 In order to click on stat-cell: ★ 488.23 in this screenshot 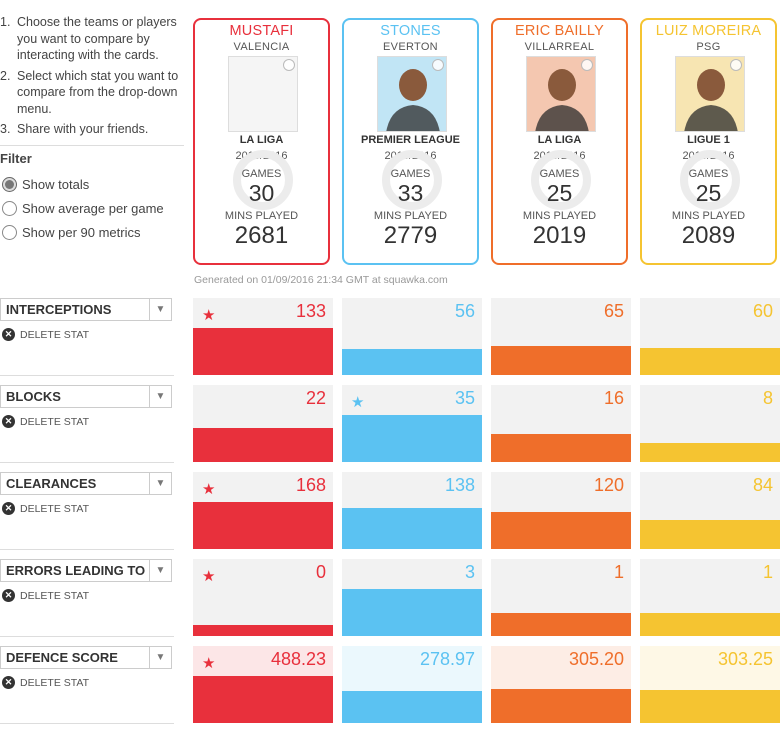, I will do `click(263, 684)`.